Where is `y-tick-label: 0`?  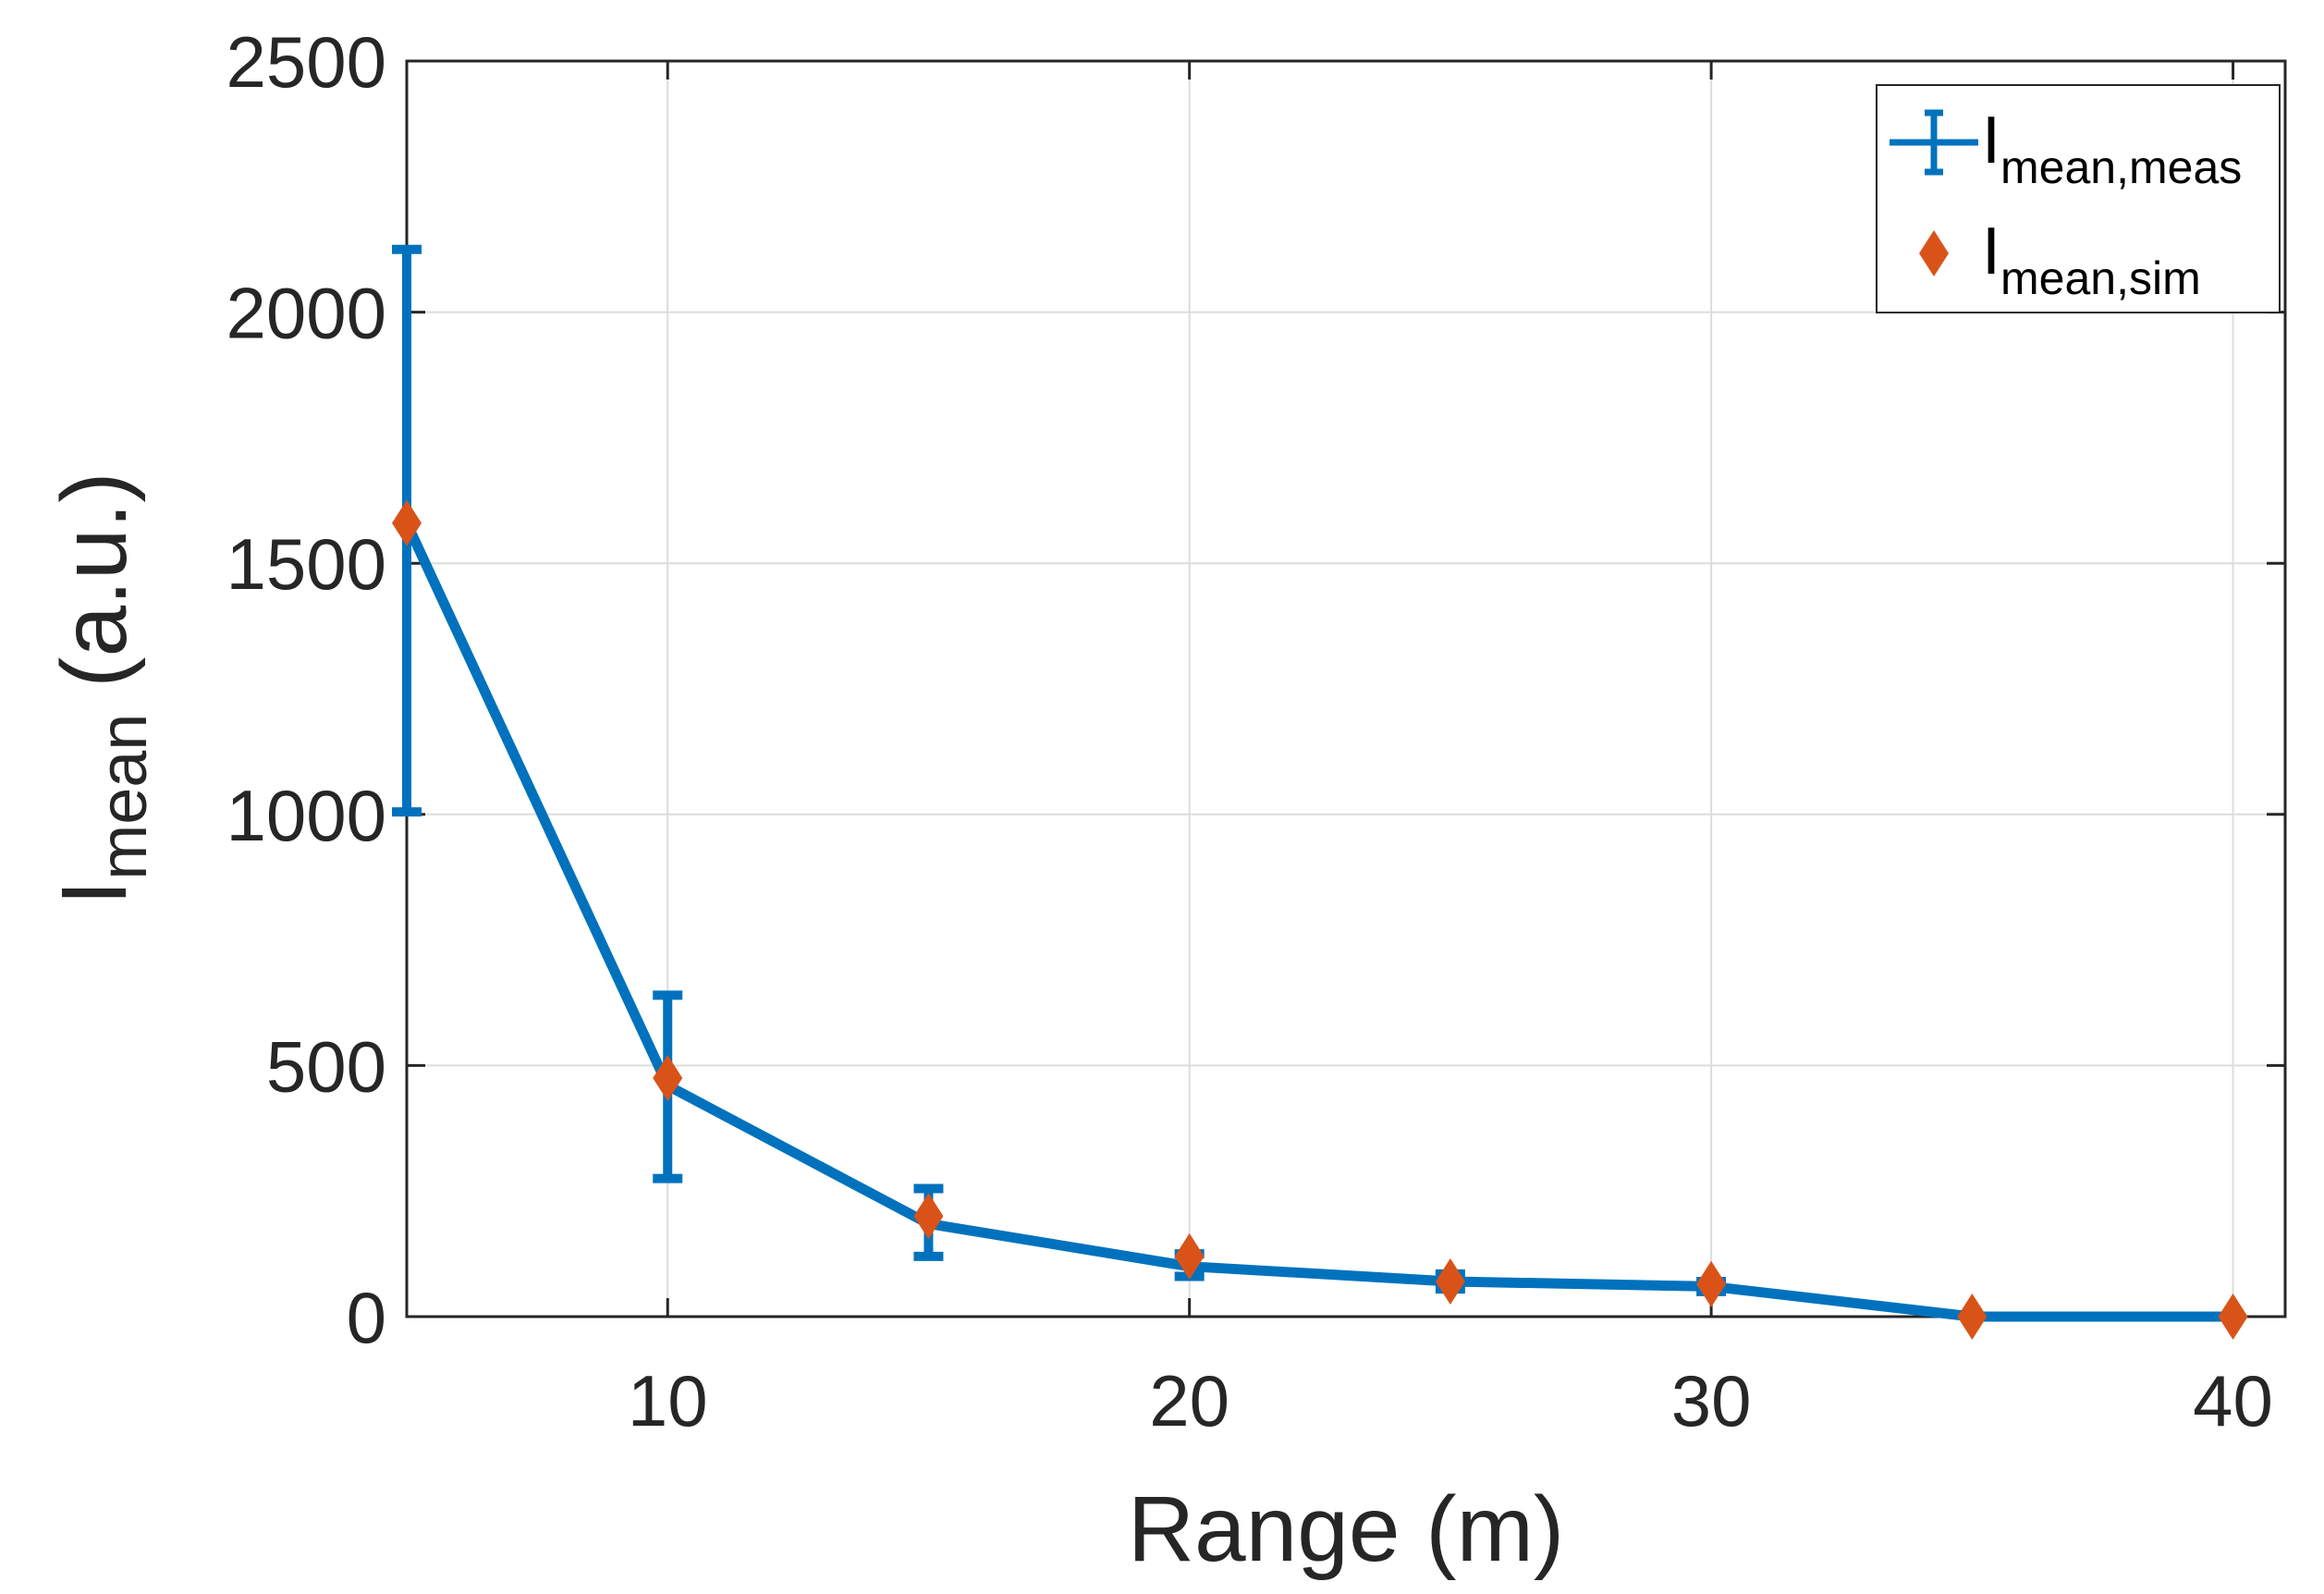
y-tick-label: 0 is located at coordinates (366, 1317).